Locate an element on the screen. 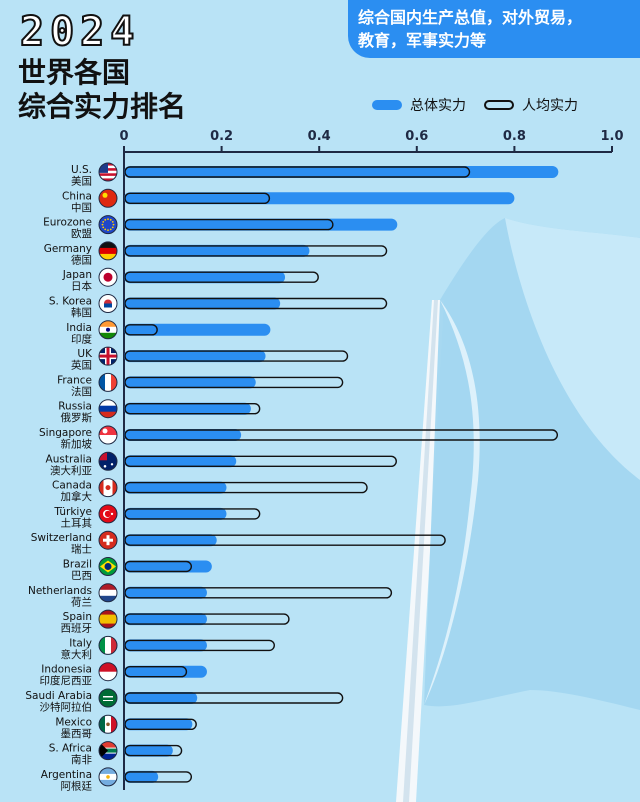 This screenshot has height=802, width=640. south-korea-flag-icon is located at coordinates (108, 303).